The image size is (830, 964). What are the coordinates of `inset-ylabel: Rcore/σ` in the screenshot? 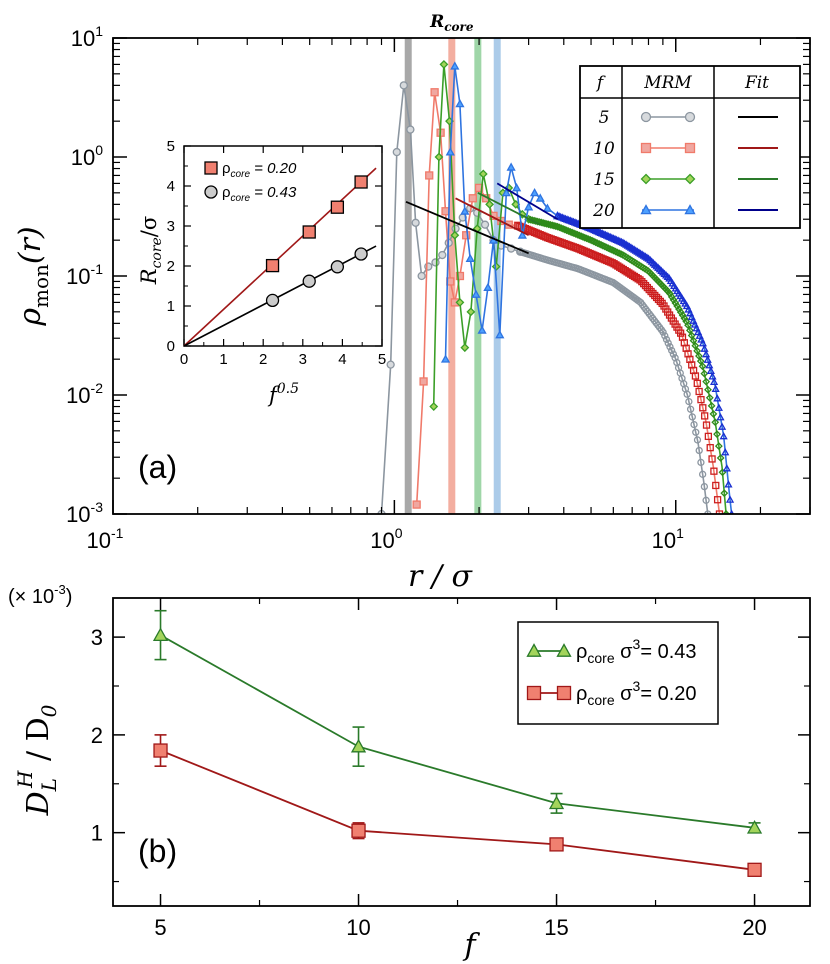 It's located at (151, 250).